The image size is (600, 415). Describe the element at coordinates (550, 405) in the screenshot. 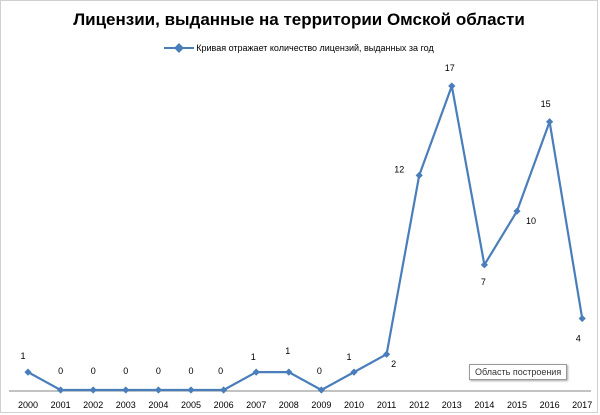

I see `x-tick-label: 2016` at that location.